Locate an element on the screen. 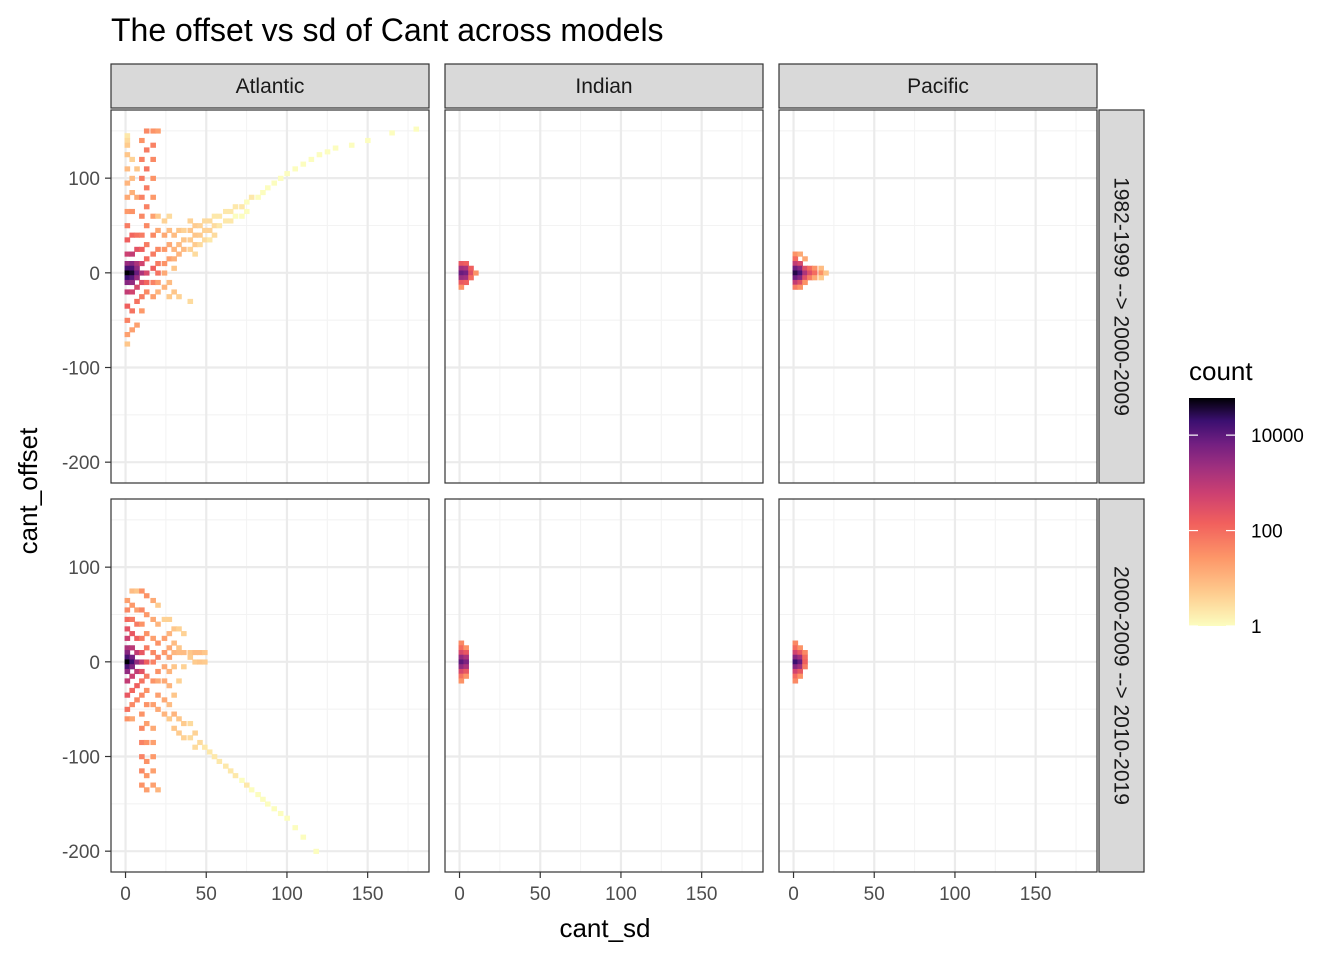 The image size is (1344, 960). y-tick-label: -200 is located at coordinates (81, 852).